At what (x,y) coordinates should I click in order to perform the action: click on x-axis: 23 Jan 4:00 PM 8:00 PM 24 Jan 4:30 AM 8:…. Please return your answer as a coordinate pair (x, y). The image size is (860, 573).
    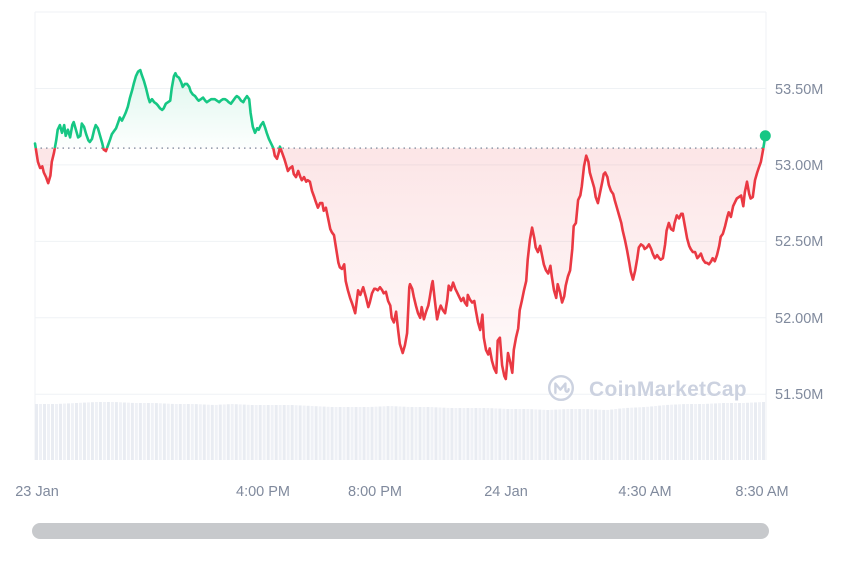
    Looking at the image, I should click on (401, 492).